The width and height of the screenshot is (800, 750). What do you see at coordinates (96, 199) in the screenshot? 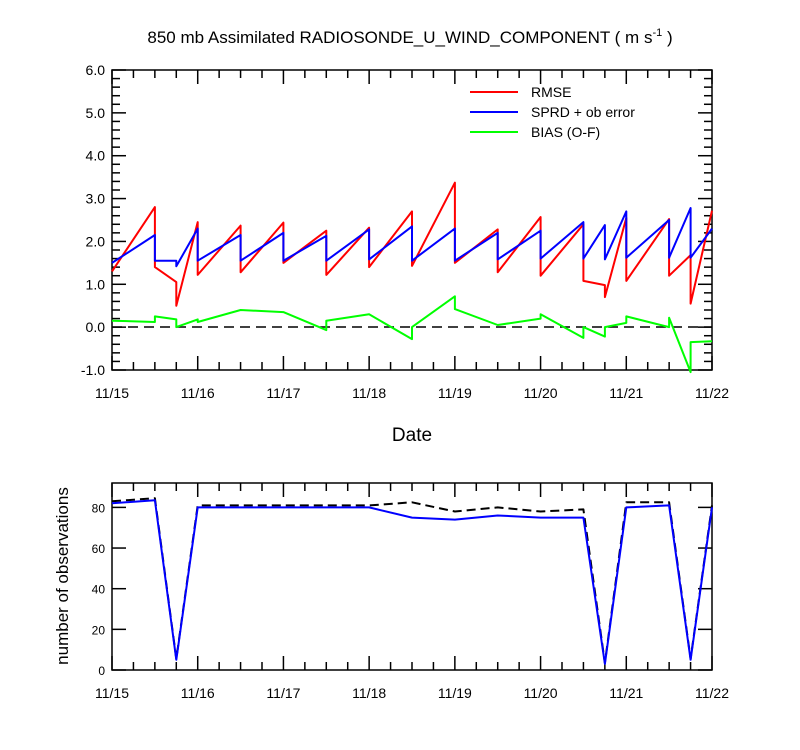
I see `y-tick-label: 3.0` at bounding box center [96, 199].